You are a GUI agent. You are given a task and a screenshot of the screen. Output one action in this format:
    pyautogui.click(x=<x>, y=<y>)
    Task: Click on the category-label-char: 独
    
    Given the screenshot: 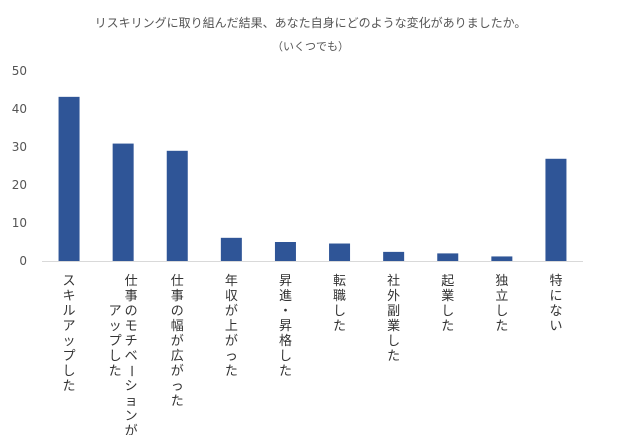 What is the action you would take?
    pyautogui.click(x=501, y=281)
    